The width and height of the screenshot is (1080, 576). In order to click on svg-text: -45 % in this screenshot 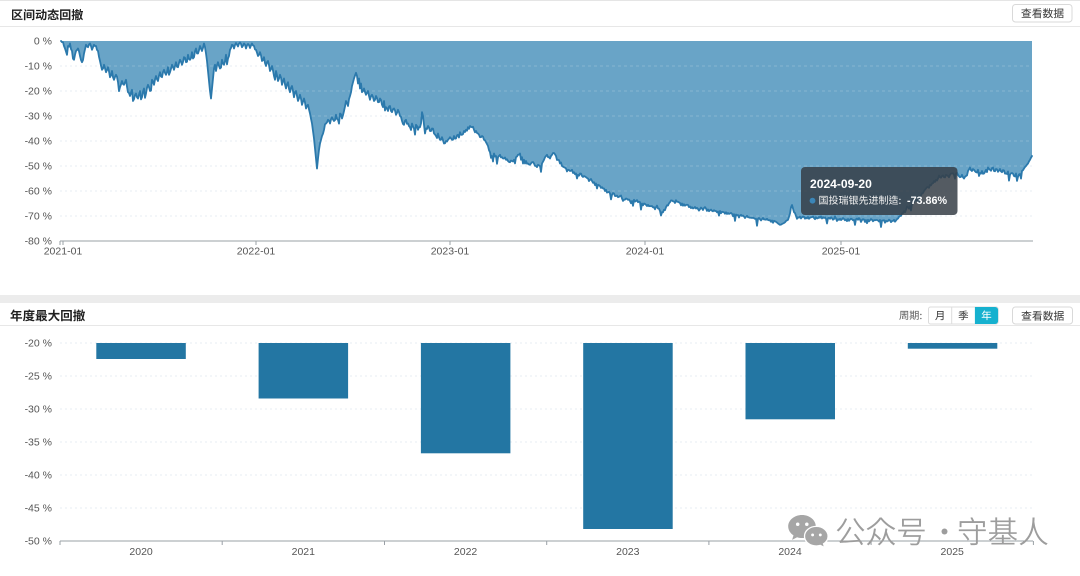, I will do `click(38, 509)`.